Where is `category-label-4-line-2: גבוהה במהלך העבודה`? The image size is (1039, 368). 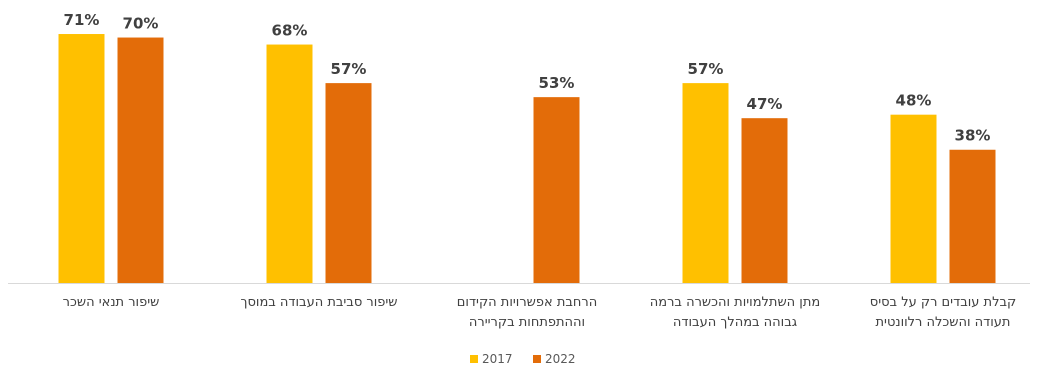 category-label-4-line-2: גבוהה במהלך העבודה is located at coordinates (735, 322).